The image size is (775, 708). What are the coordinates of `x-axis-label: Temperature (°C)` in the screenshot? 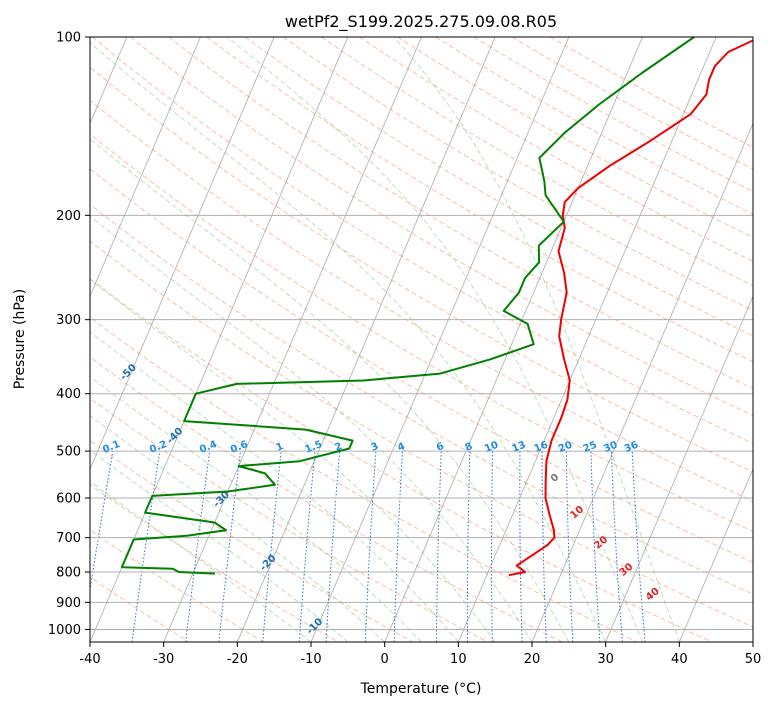 It's located at (421, 689).